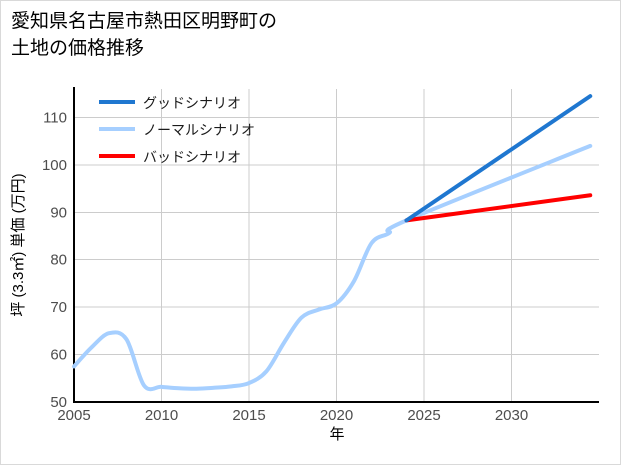  What do you see at coordinates (18, 244) in the screenshot?
I see `y-axis-title: 坪 (3.3㎡) 単価 (万円)` at bounding box center [18, 244].